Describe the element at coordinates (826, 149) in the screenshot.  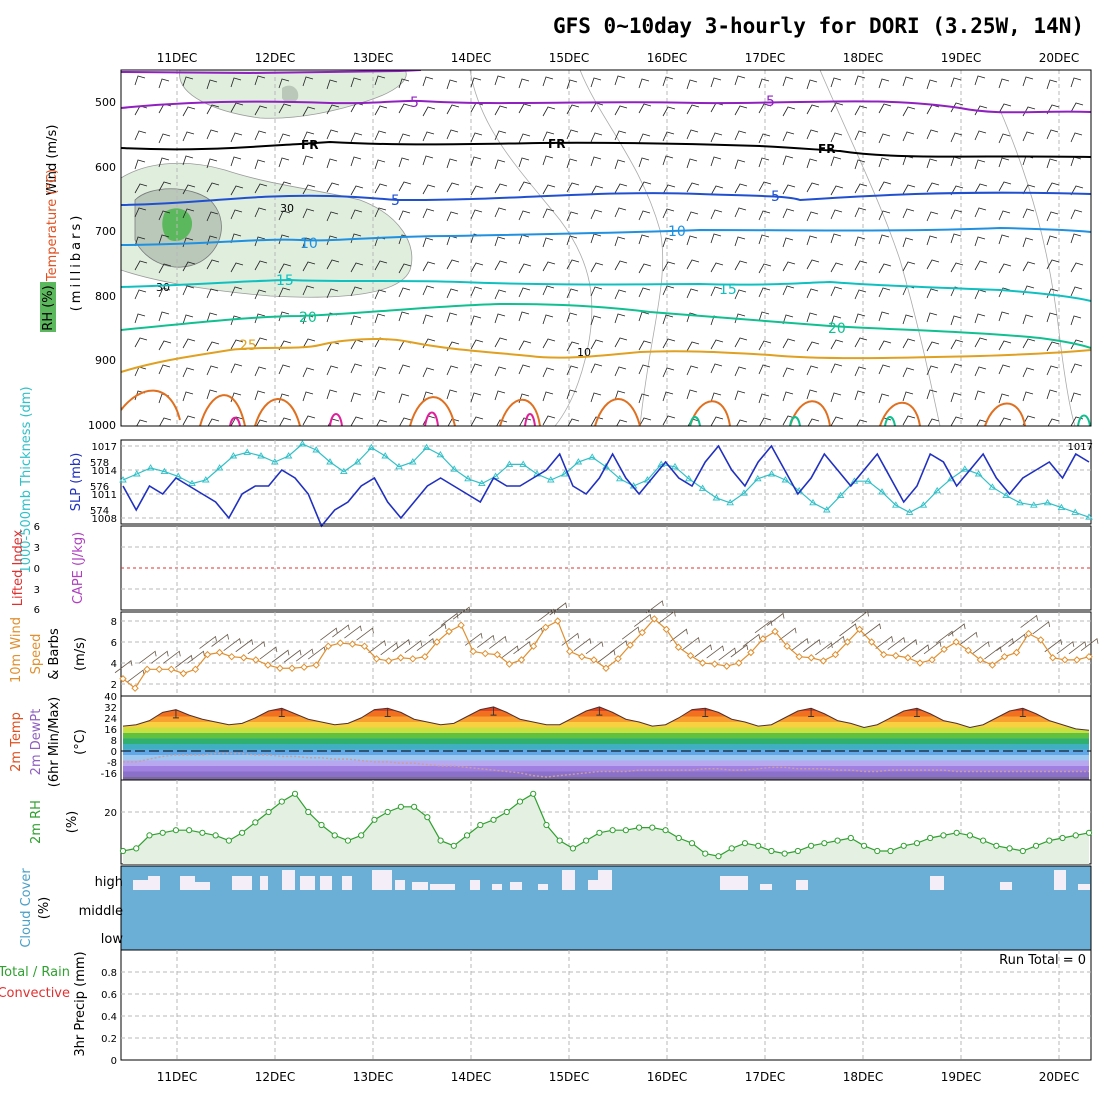
I see `contour-label: FR` at that location.